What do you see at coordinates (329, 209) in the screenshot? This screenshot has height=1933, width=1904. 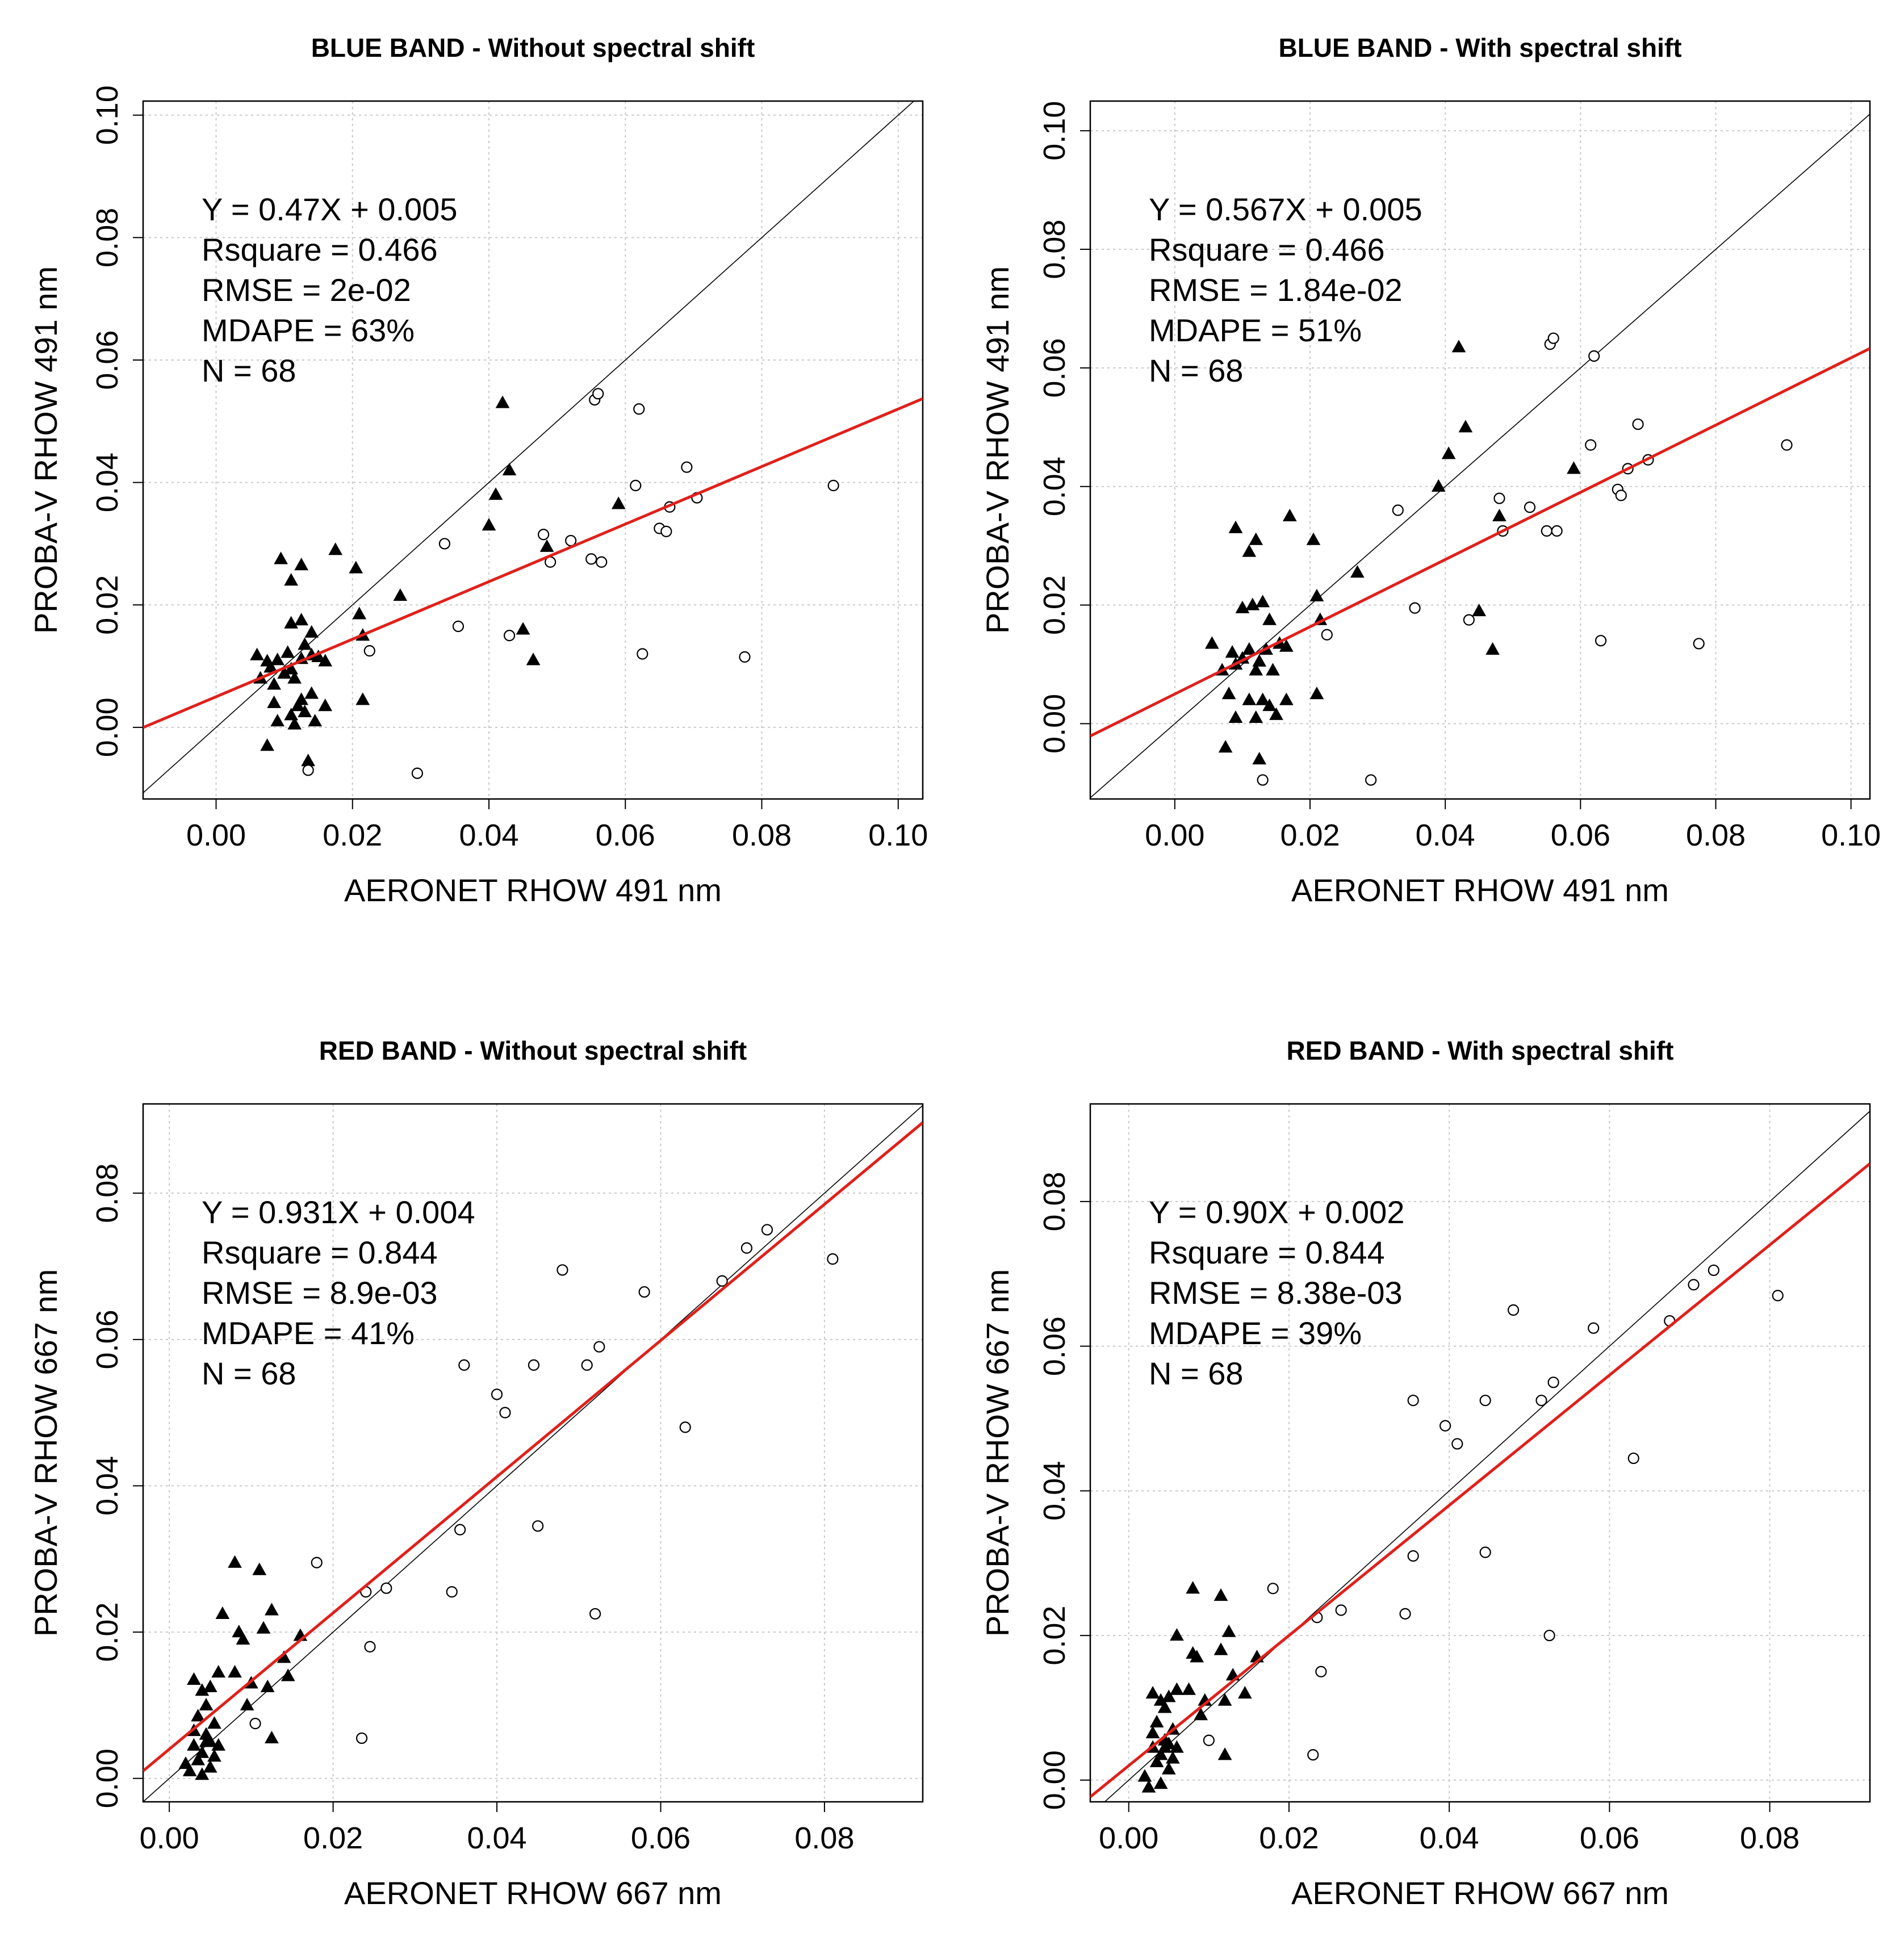 I see `stats-line: Y = 0.47X + 0.005` at bounding box center [329, 209].